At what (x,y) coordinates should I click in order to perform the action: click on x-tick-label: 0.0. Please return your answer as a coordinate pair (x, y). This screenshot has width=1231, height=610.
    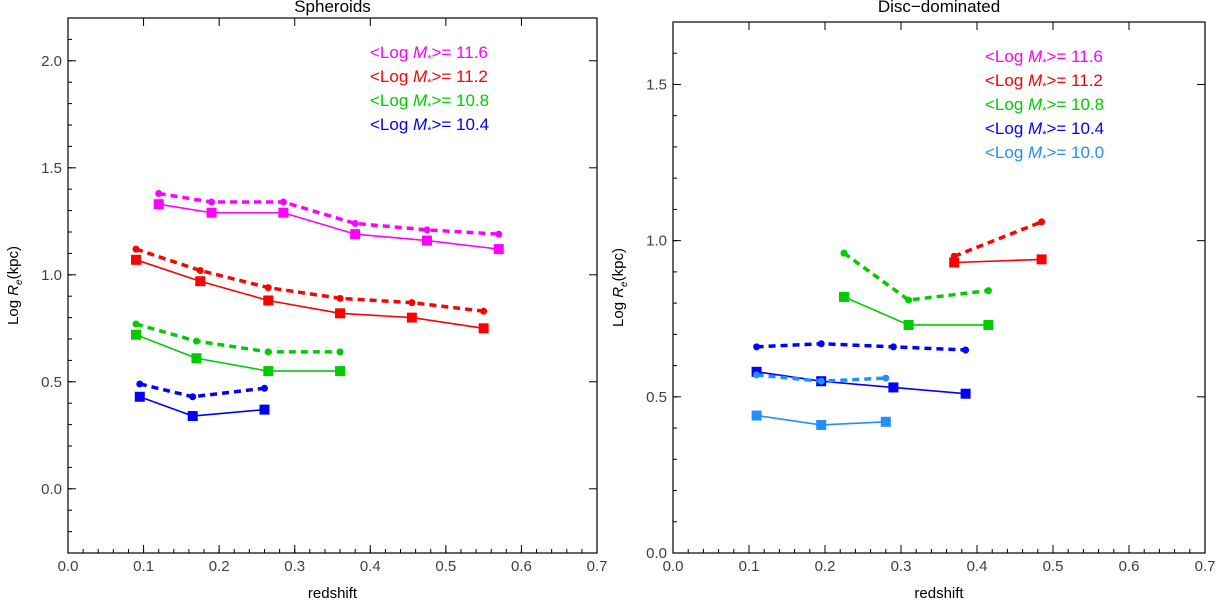
    Looking at the image, I should click on (68, 566).